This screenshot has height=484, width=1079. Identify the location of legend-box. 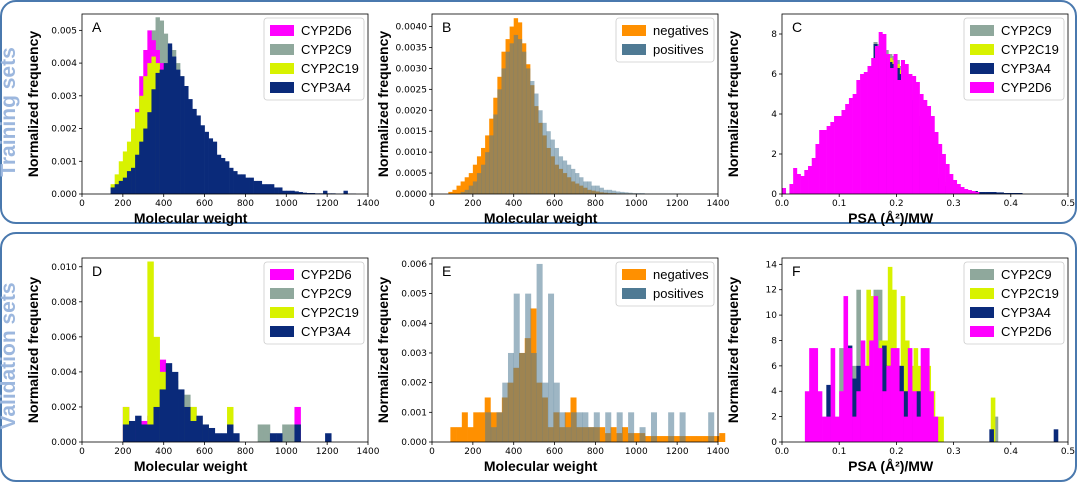
(314, 59).